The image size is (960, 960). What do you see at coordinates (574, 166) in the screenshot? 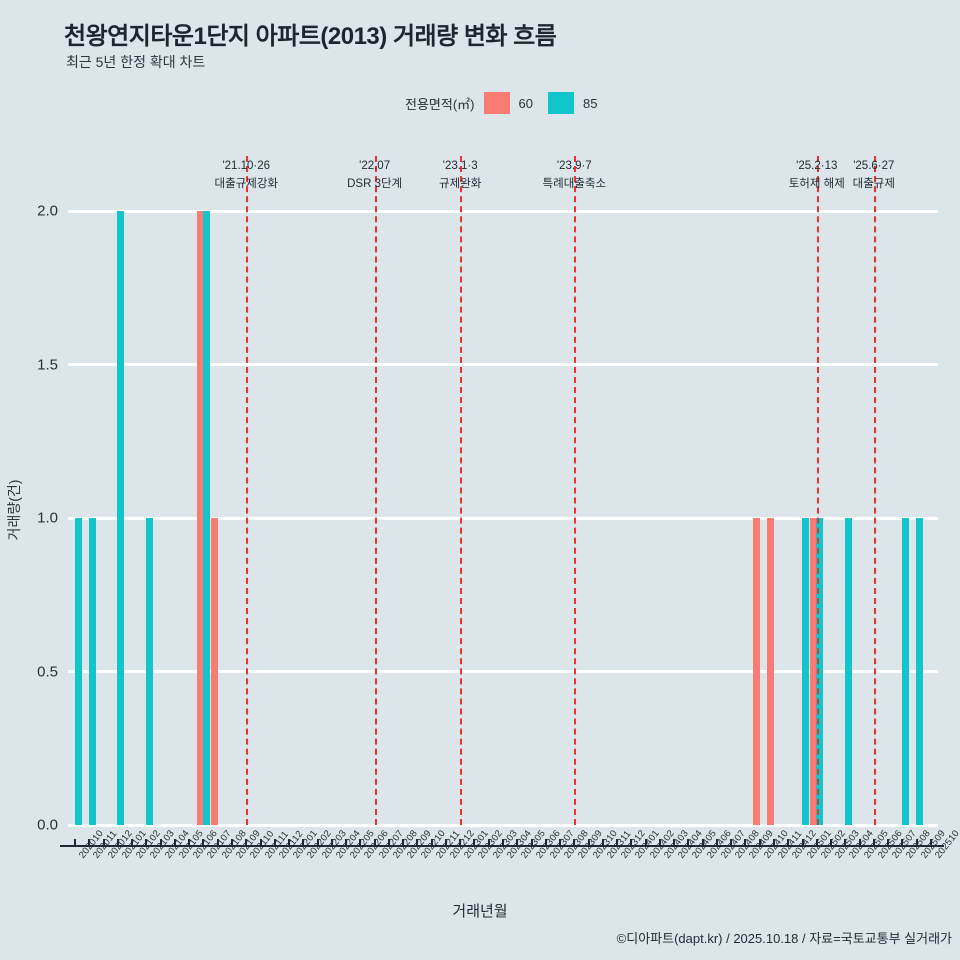
I see `event-annotation-date: '23.9·7` at bounding box center [574, 166].